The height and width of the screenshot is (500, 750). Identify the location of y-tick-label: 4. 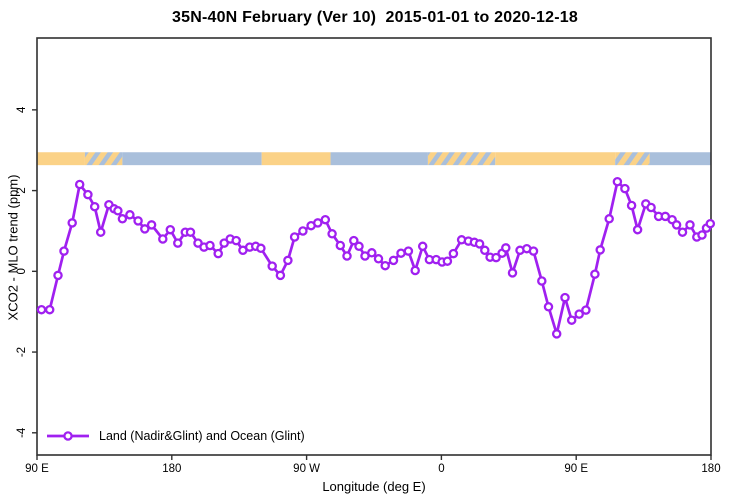
(22, 109).